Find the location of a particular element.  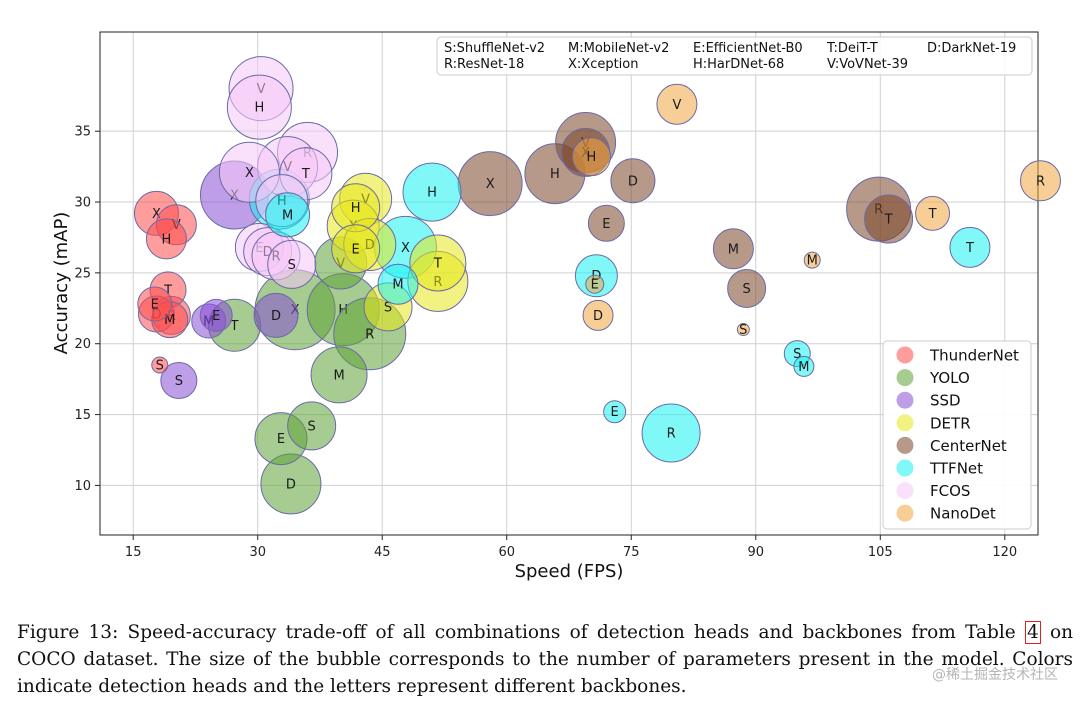

bubble-centernet-t: T is located at coordinates (889, 219).